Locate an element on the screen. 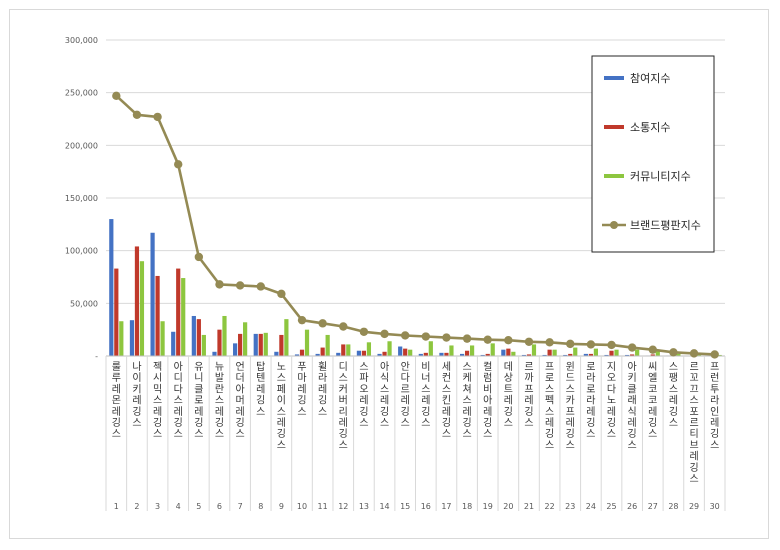 The width and height of the screenshot is (780, 550). y-tick-label: 300,000 is located at coordinates (81, 40).